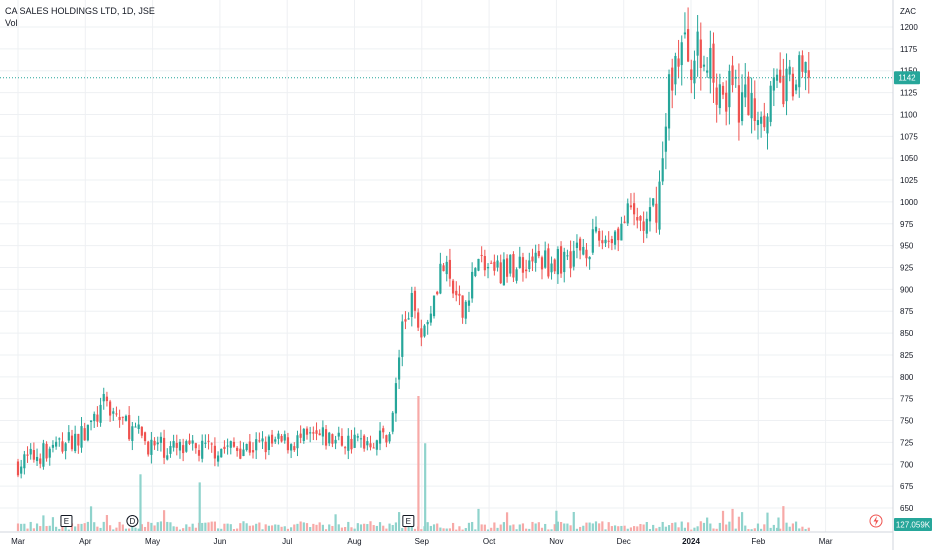 The width and height of the screenshot is (932, 550). What do you see at coordinates (876, 521) in the screenshot?
I see `alert-icon` at bounding box center [876, 521].